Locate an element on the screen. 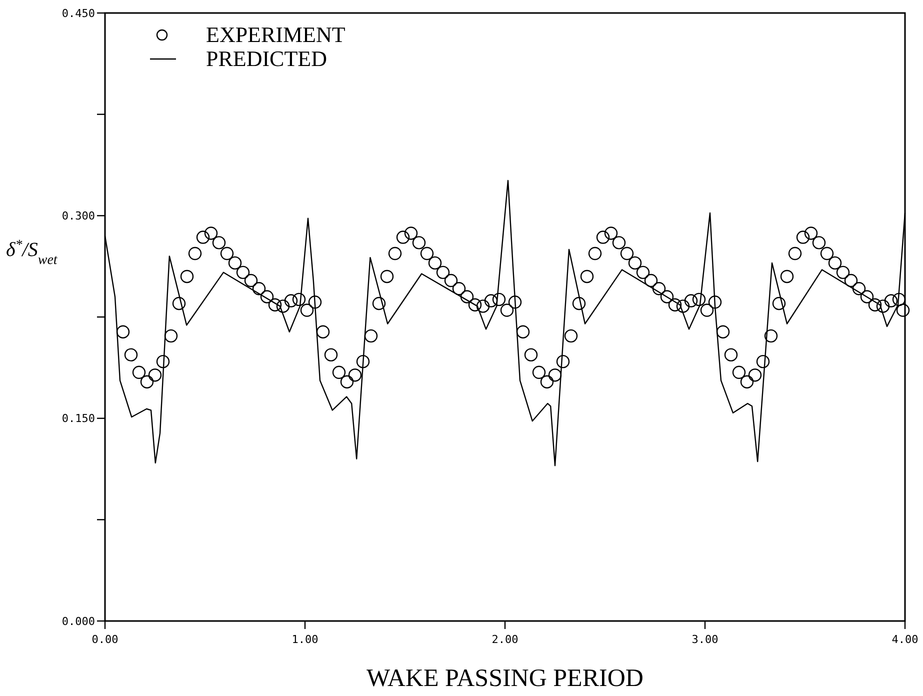 The height and width of the screenshot is (696, 923). legend-label: EXPERIMENT is located at coordinates (276, 34).